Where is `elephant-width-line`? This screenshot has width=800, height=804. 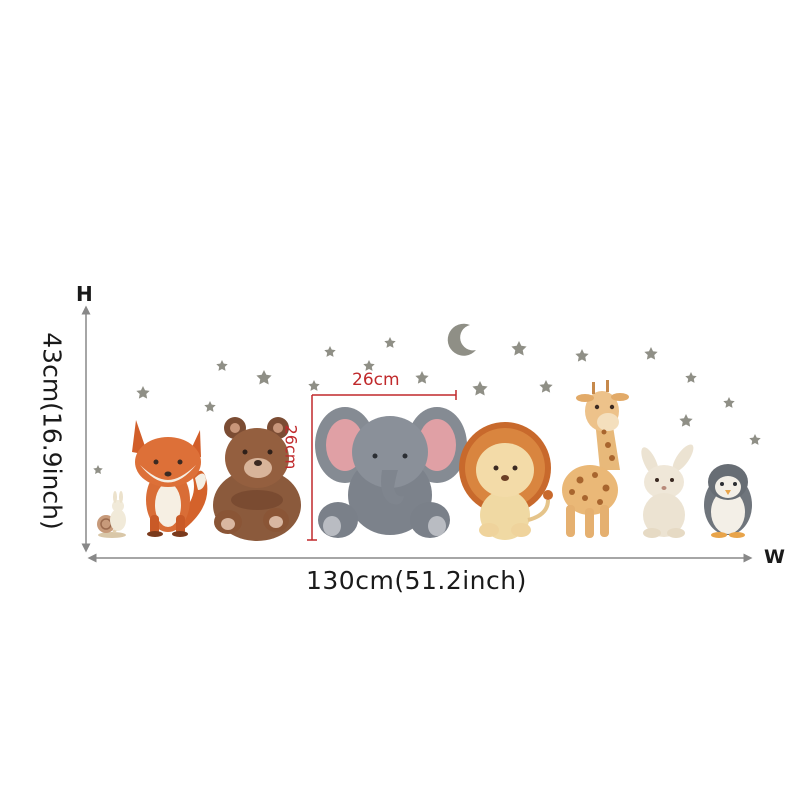
elephant-width-line is located at coordinates (384, 395).